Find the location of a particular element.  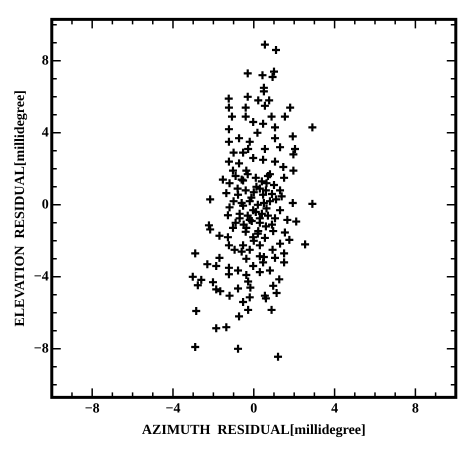

y-tick-label: −4 is located at coordinates (41, 276).